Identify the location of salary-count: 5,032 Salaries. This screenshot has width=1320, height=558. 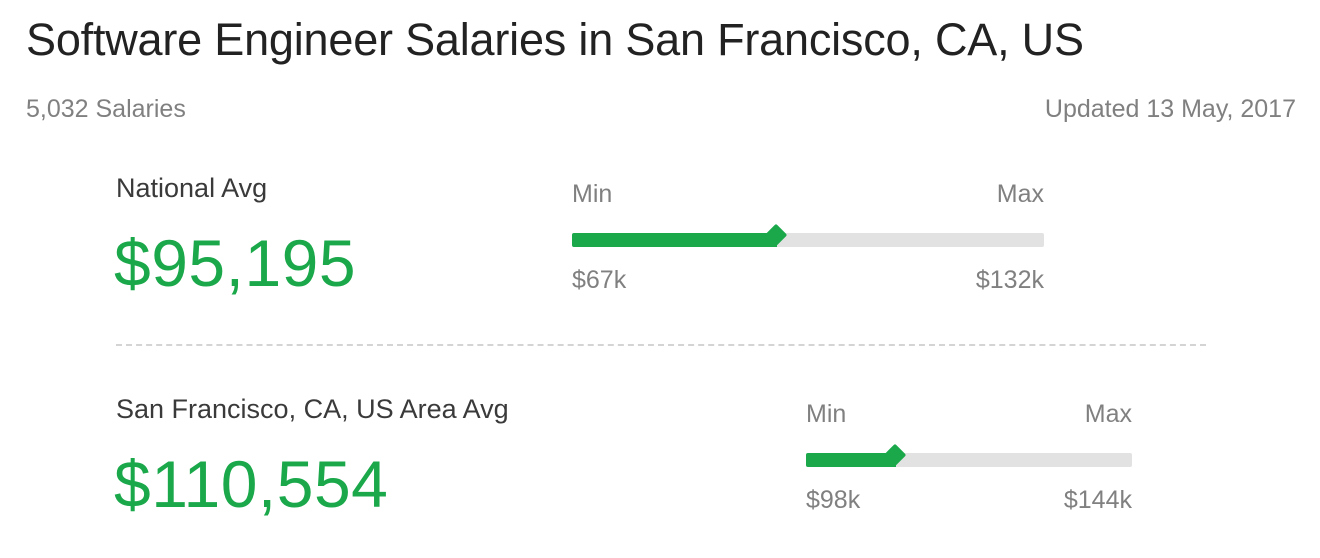
(106, 109).